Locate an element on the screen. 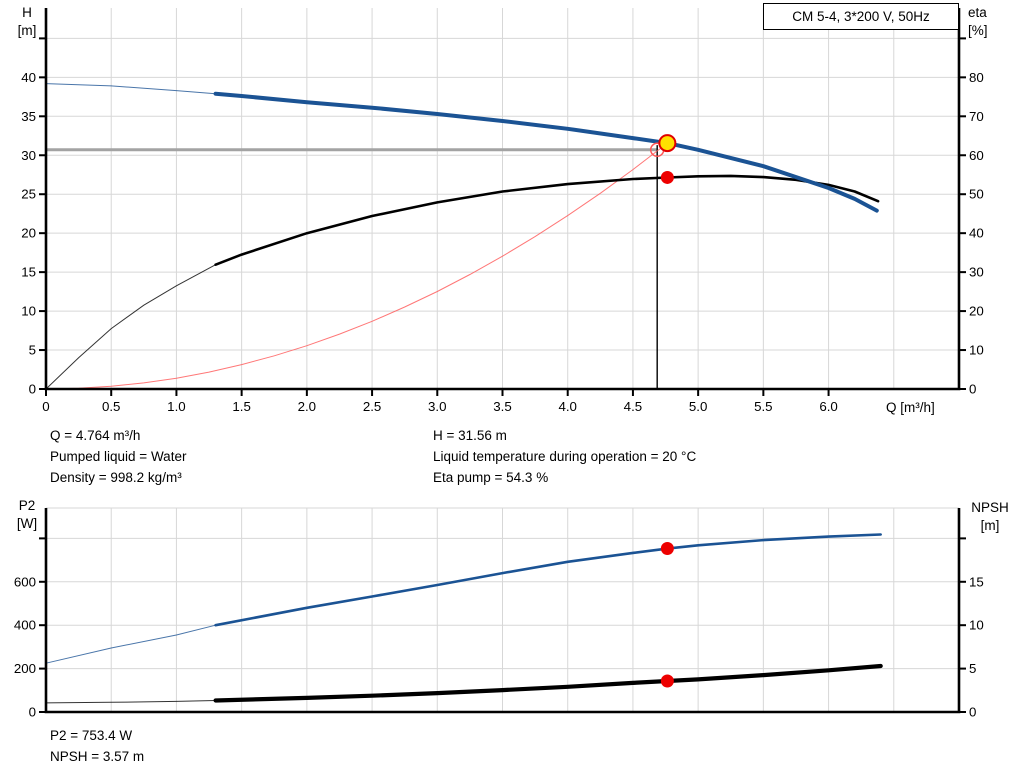  duty-point-marker is located at coordinates (667, 143).